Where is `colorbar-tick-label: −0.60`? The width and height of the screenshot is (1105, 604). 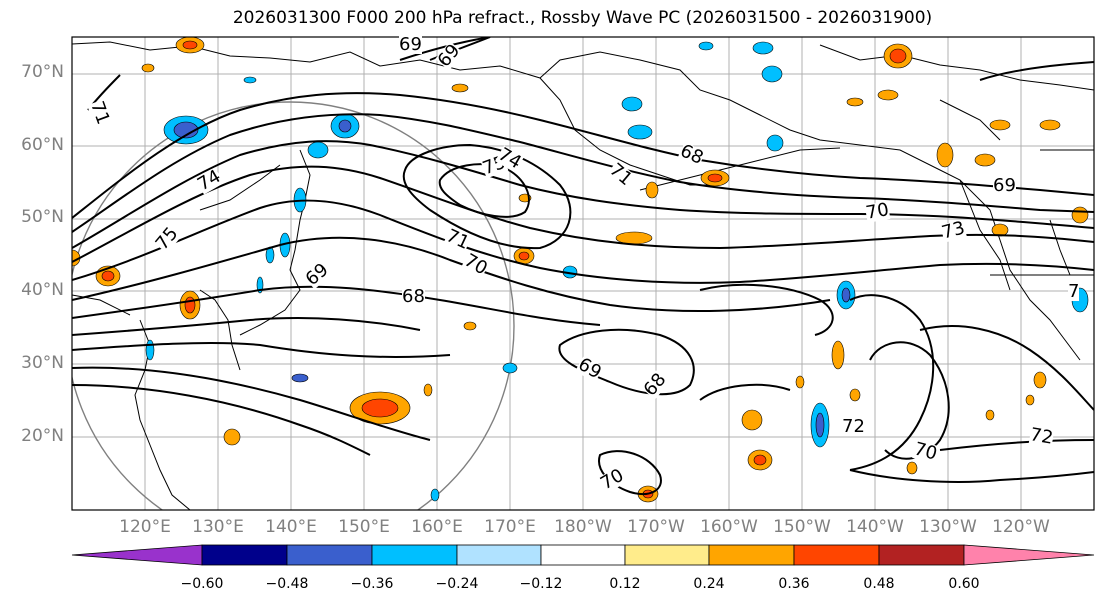 colorbar-tick-label: −0.60 is located at coordinates (202, 584).